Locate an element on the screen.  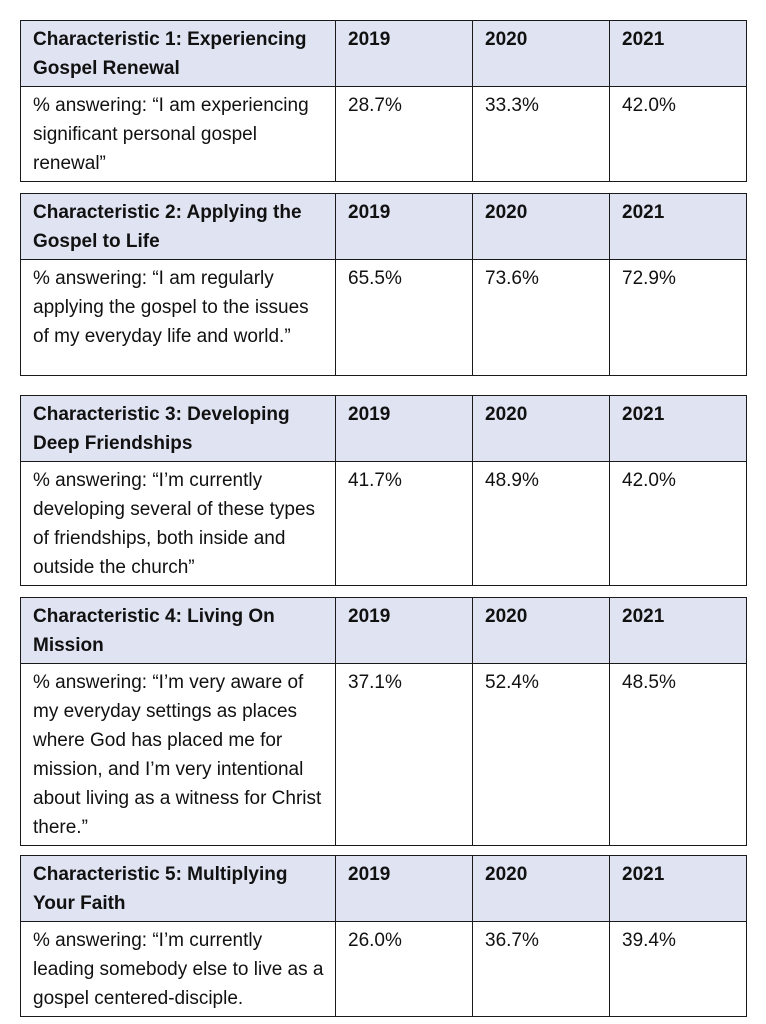
value-2019: 65.5% is located at coordinates (404, 317).